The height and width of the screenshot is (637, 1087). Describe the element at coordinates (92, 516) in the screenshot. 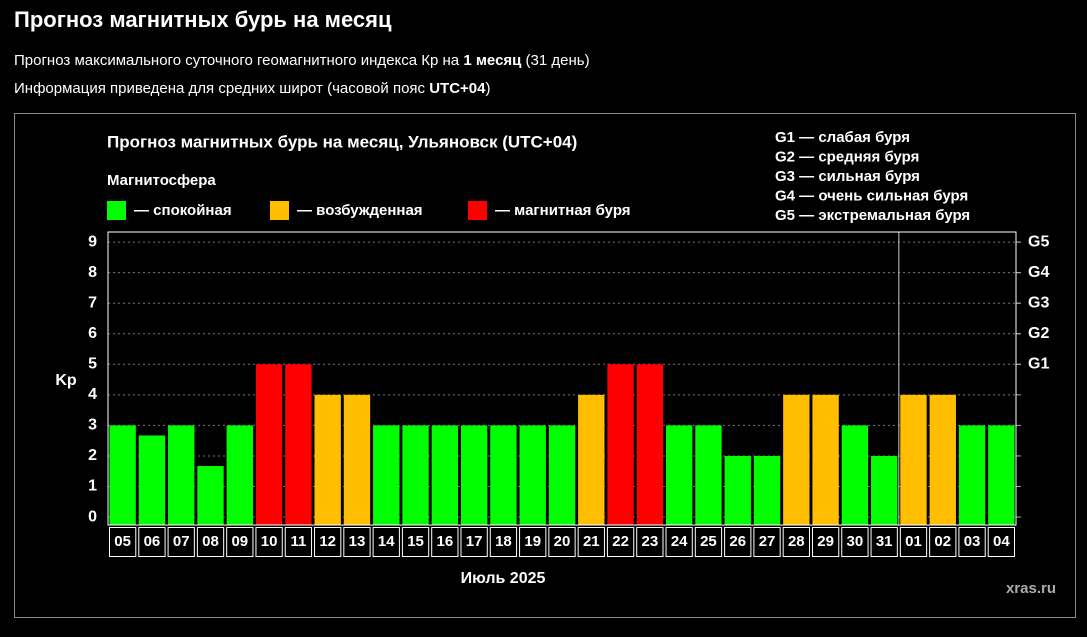

I see `y-tick-label: 0` at that location.